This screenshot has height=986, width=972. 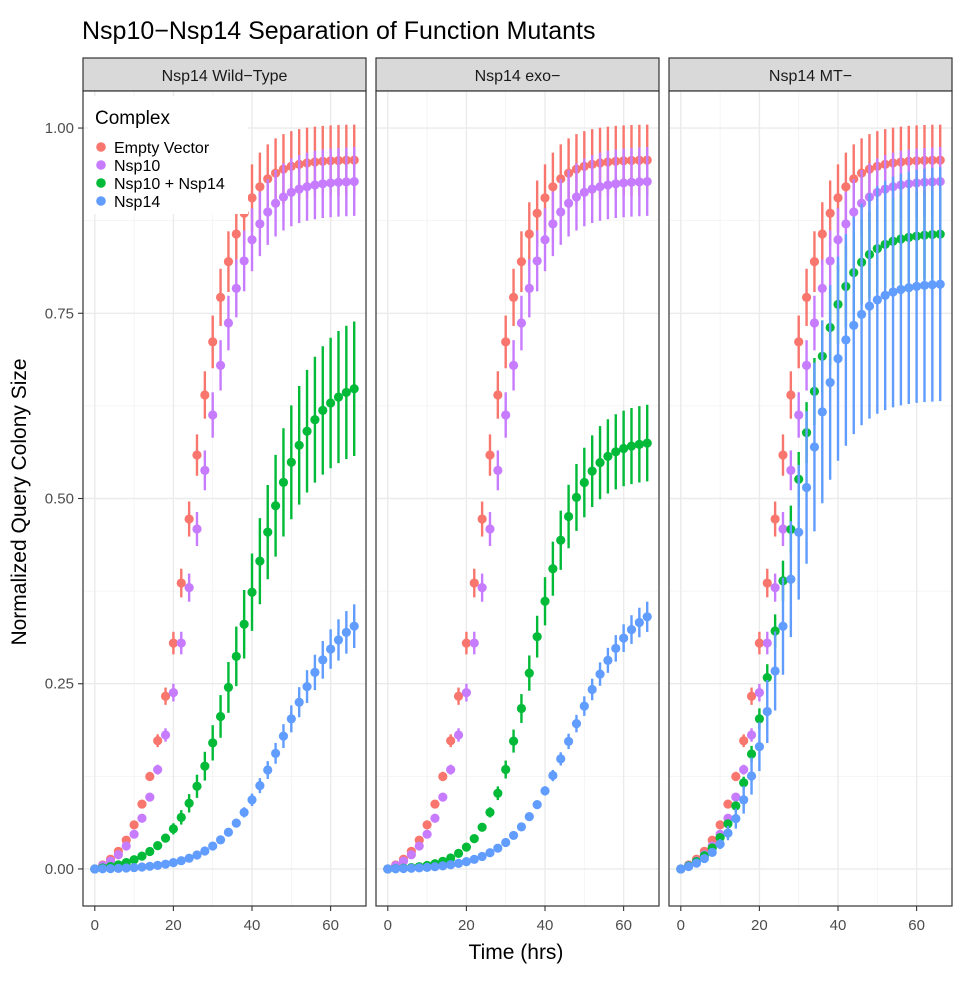 I want to click on y-axis-label: Normalized Query Colony Size, so click(x=19, y=501).